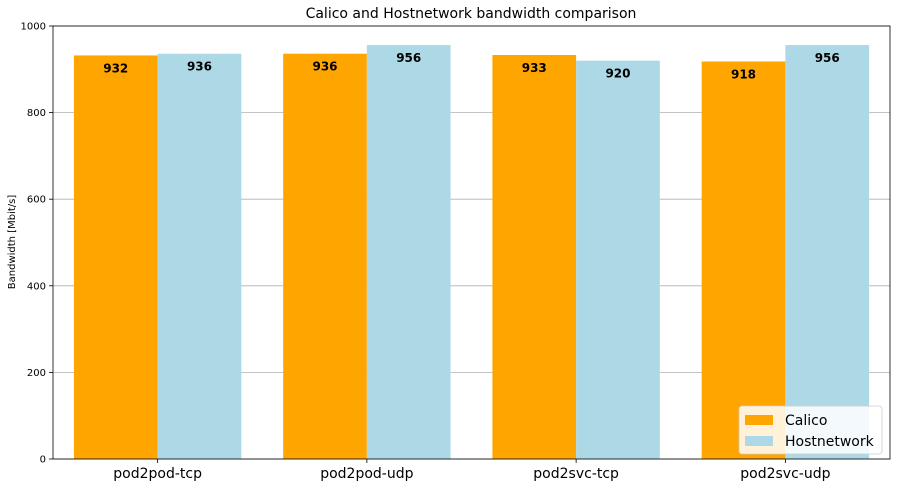 The width and height of the screenshot is (897, 487). What do you see at coordinates (759, 441) in the screenshot?
I see `legend-swatch-hostnetwork` at bounding box center [759, 441].